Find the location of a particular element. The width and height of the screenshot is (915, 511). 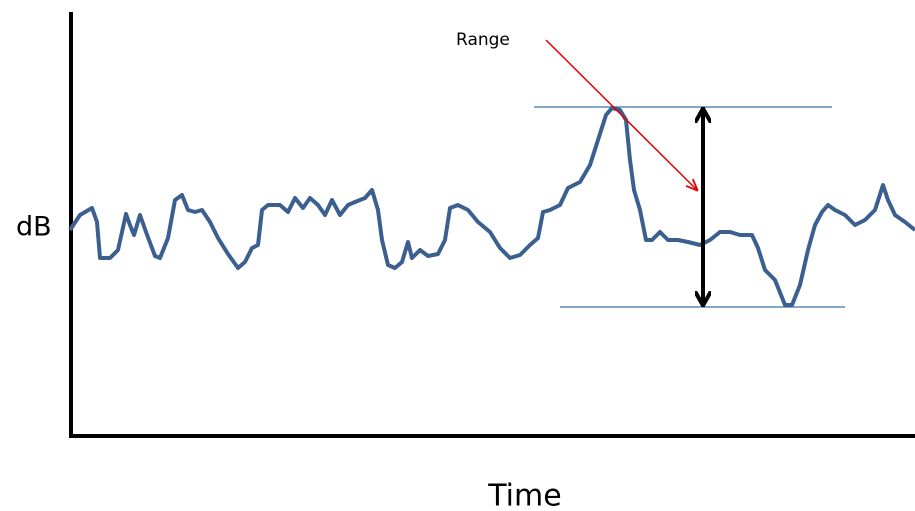

range-label: Range is located at coordinates (483, 40).